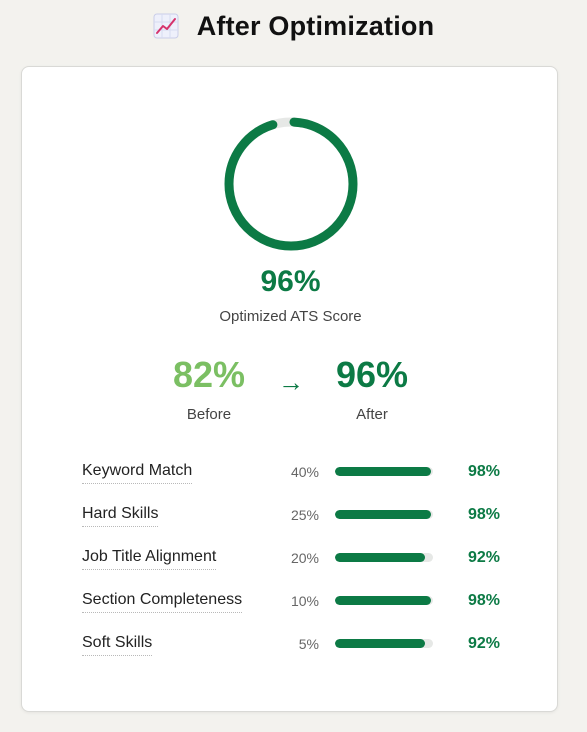 Image resolution: width=587 pixels, height=732 pixels. Describe the element at coordinates (304, 515) in the screenshot. I see `metric-weight: 25%` at that location.